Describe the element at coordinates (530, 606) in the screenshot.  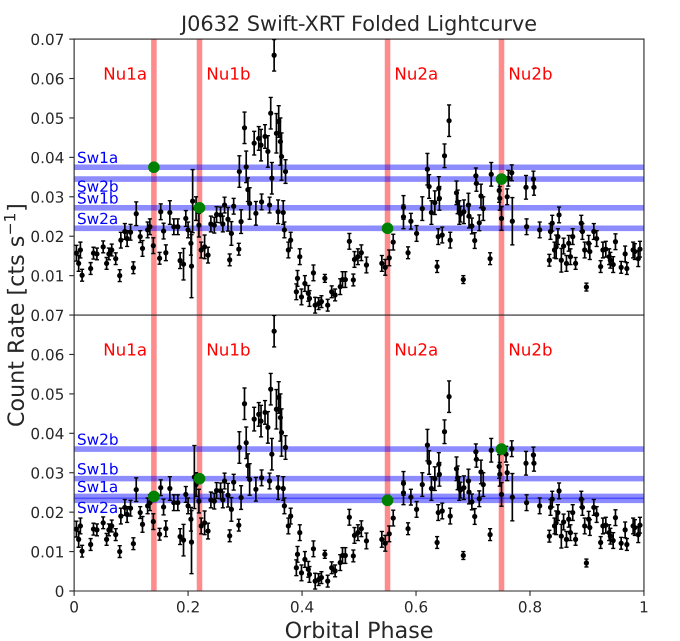
I see `x-tick-label: 0.8` at that location.